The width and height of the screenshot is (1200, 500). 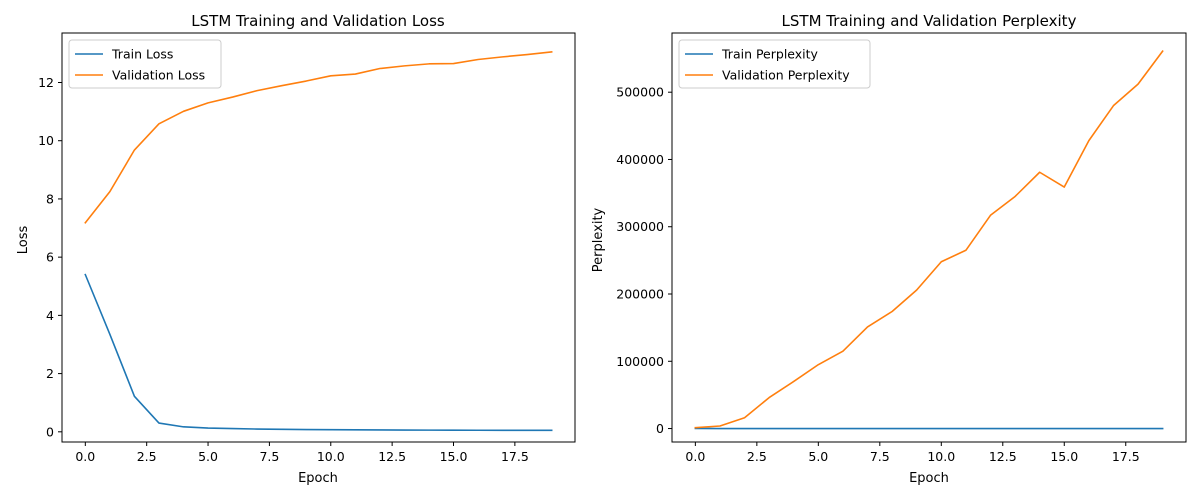 What do you see at coordinates (50, 315) in the screenshot?
I see `loss-y-tick-label: 4` at bounding box center [50, 315].